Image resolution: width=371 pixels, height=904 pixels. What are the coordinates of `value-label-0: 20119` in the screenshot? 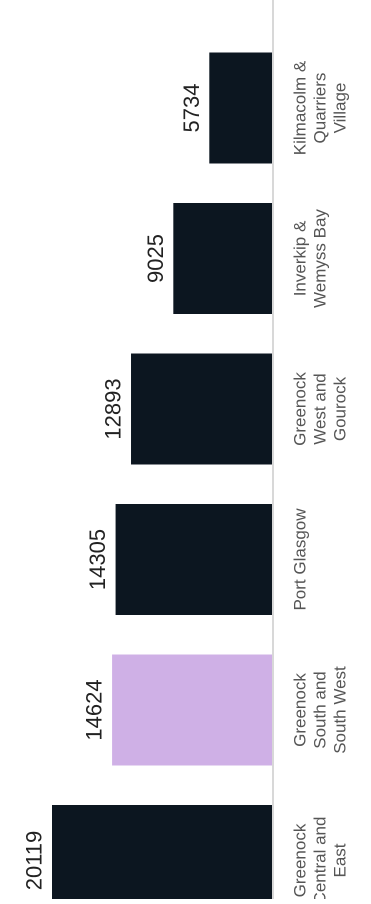 It's located at (34, 861).